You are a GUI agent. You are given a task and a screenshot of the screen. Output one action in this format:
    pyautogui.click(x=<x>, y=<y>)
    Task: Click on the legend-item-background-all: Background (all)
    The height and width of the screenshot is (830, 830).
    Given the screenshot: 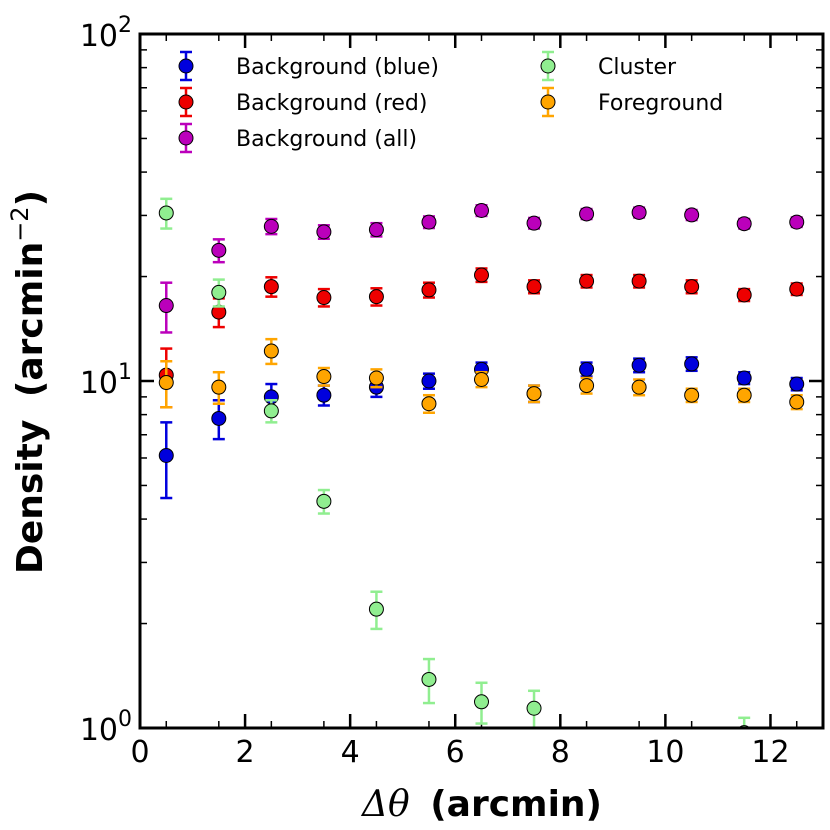 What is the action you would take?
    pyautogui.click(x=297, y=138)
    